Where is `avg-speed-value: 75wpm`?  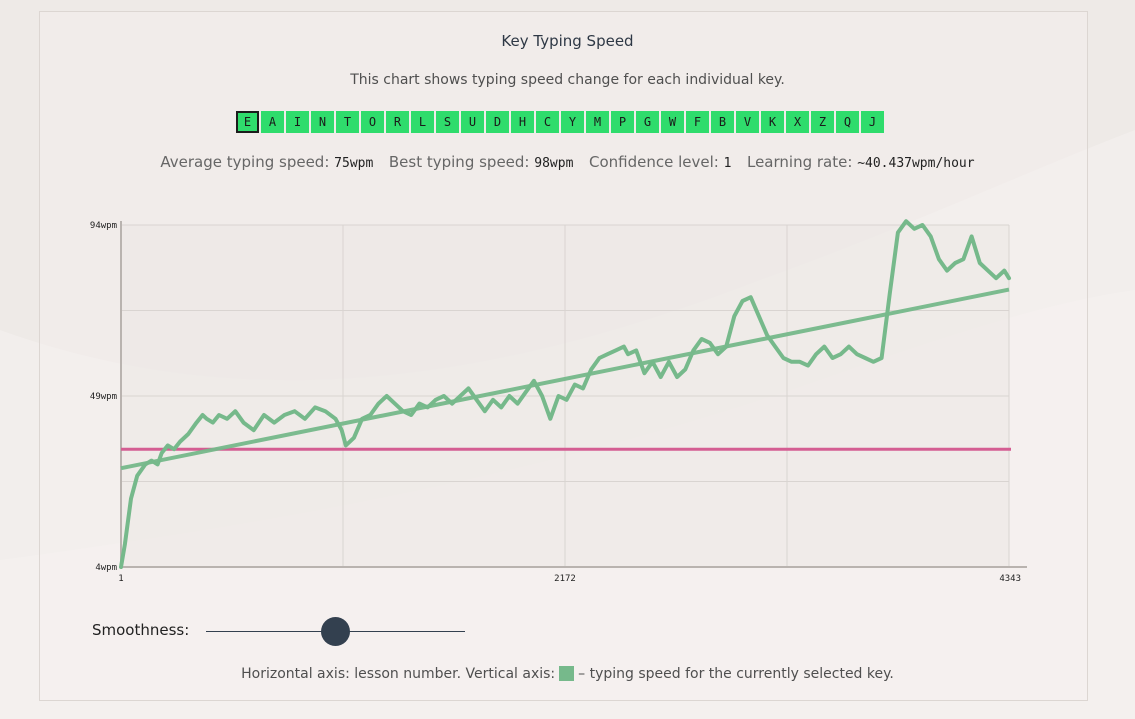 avg-speed-value: 75wpm is located at coordinates (354, 163).